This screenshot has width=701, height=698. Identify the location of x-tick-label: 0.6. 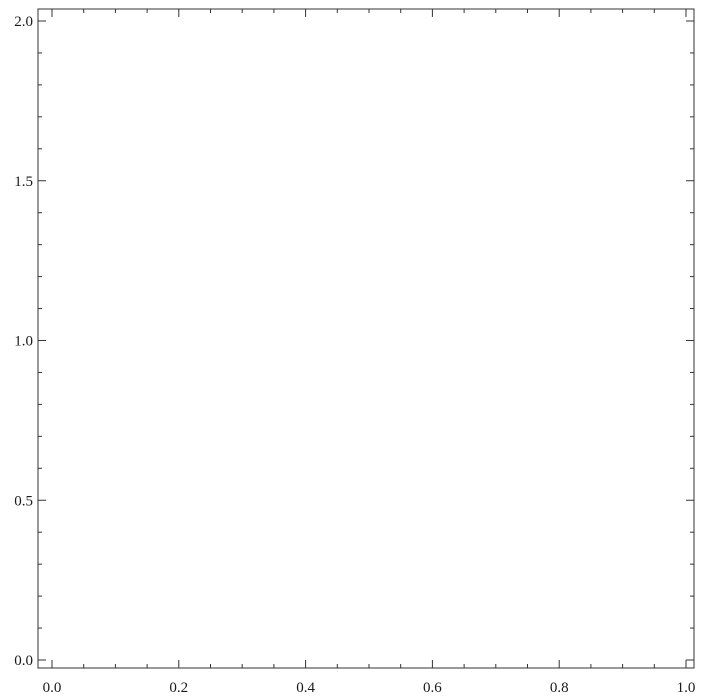
(432, 688).